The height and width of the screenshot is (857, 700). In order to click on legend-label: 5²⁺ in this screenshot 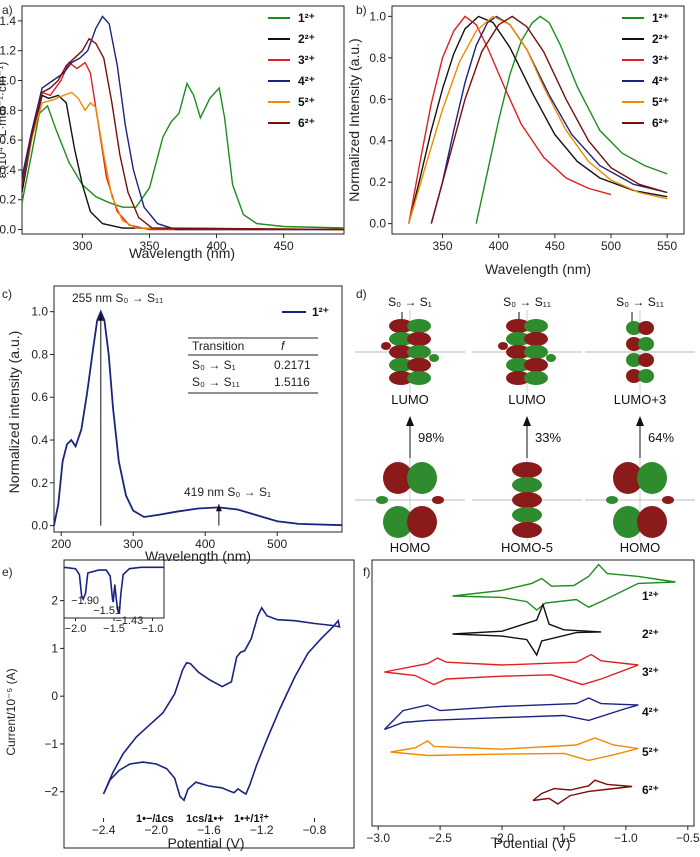, I will do `click(306, 102)`.